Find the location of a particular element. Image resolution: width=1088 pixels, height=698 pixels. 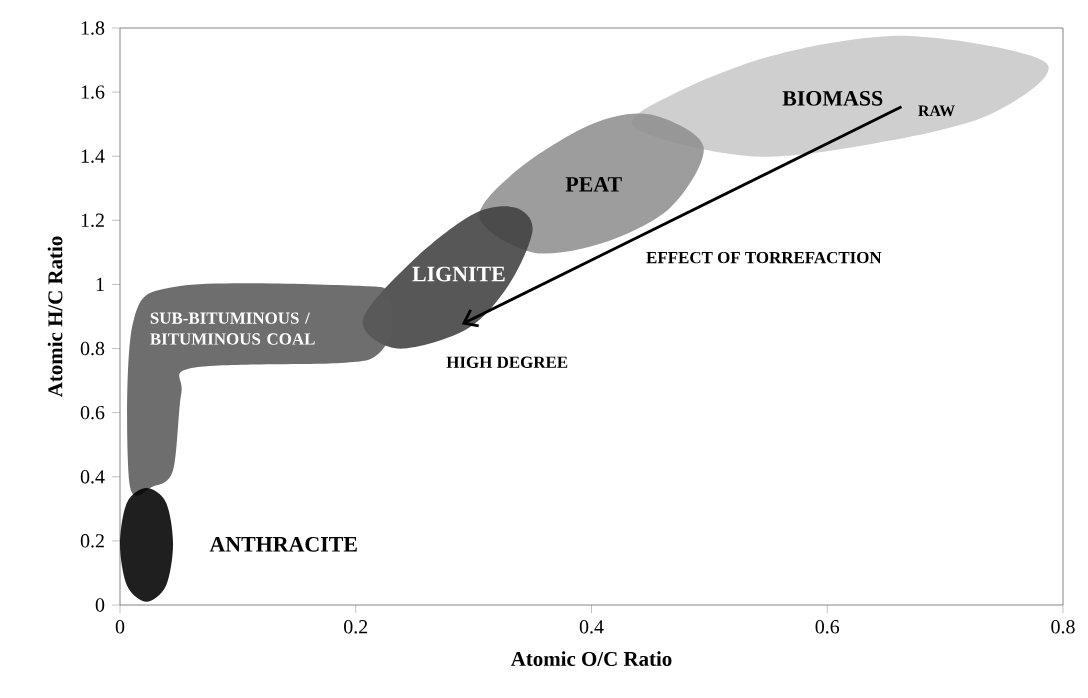

x-tick-label: 0.6 is located at coordinates (827, 627).